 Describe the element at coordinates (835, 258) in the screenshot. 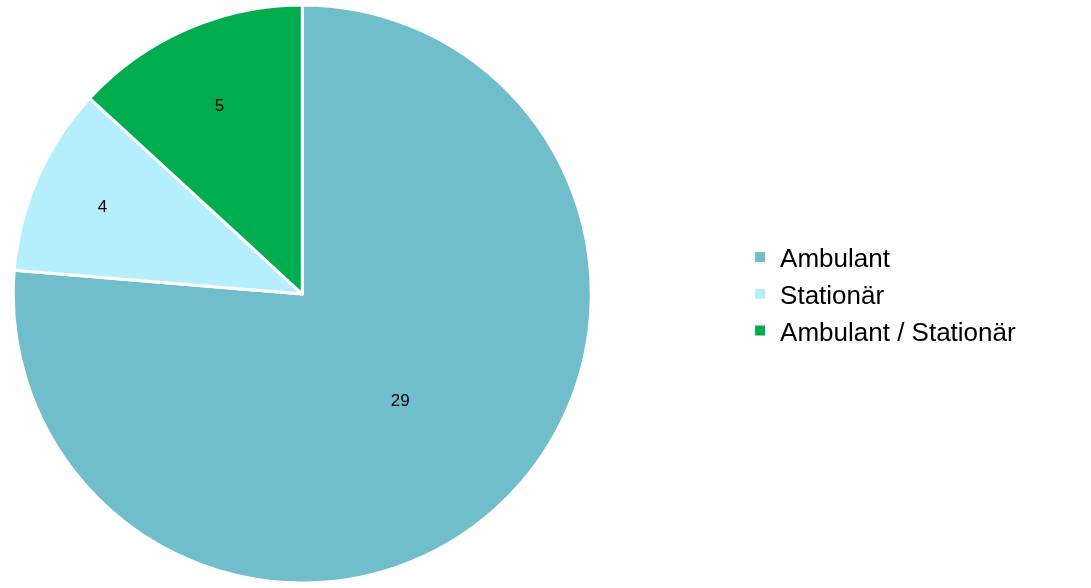

I see `legend-label: Ambulant` at that location.